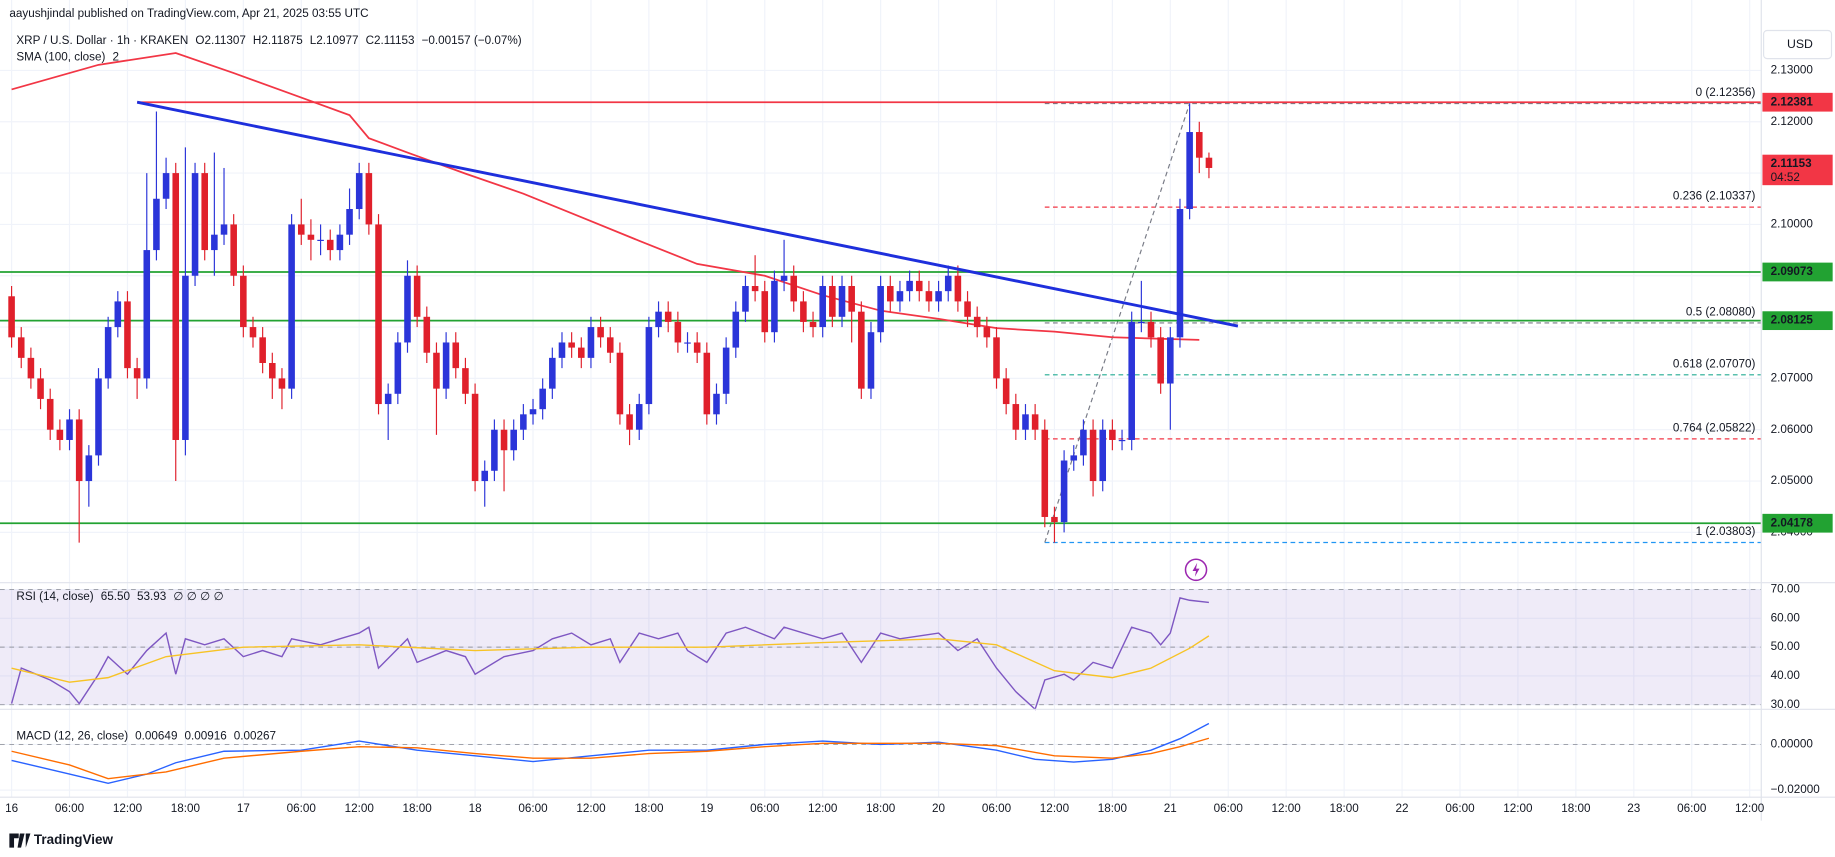 This screenshot has width=1835, height=857. What do you see at coordinates (1726, 531) in the screenshot?
I see `fib-label: 1 (2.03803)` at bounding box center [1726, 531].